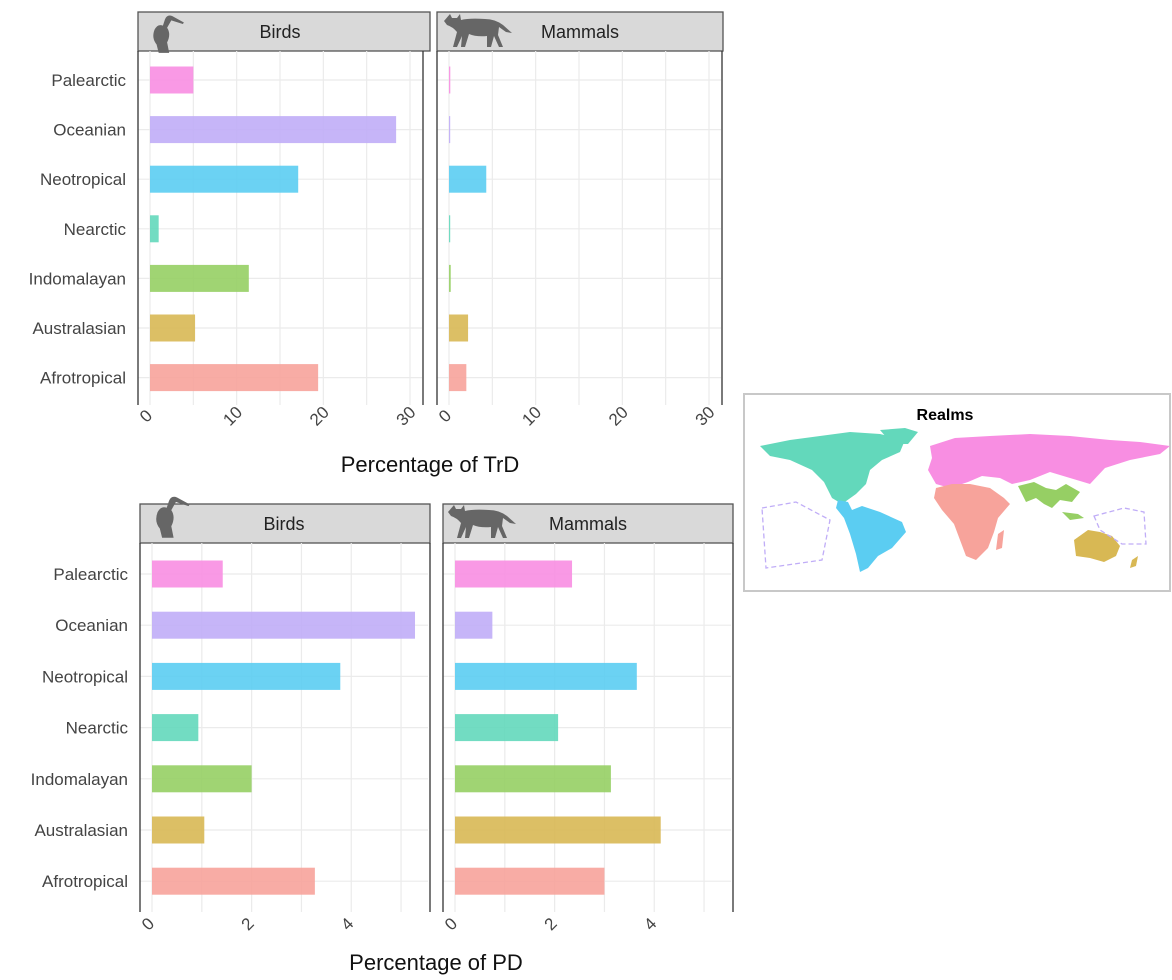 This screenshot has height=980, width=1172. I want to click on panel-birds-trd: Birds 0 10 20 30, so click(283, 220).